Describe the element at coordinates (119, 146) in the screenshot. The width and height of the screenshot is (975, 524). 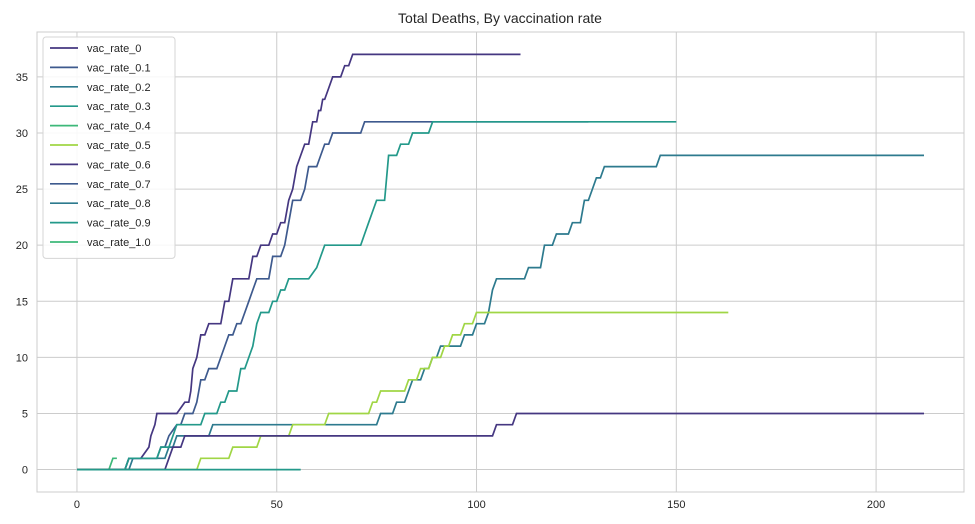
I see `legend-label: vac_rate_0.5` at that location.